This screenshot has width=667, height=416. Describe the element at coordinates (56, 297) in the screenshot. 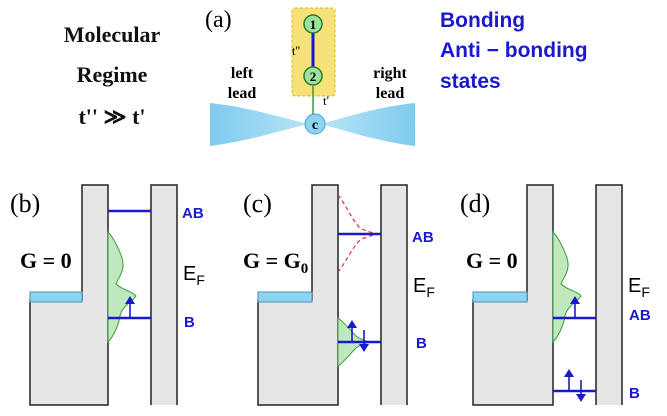

I see `left-fermi-sea-b` at that location.